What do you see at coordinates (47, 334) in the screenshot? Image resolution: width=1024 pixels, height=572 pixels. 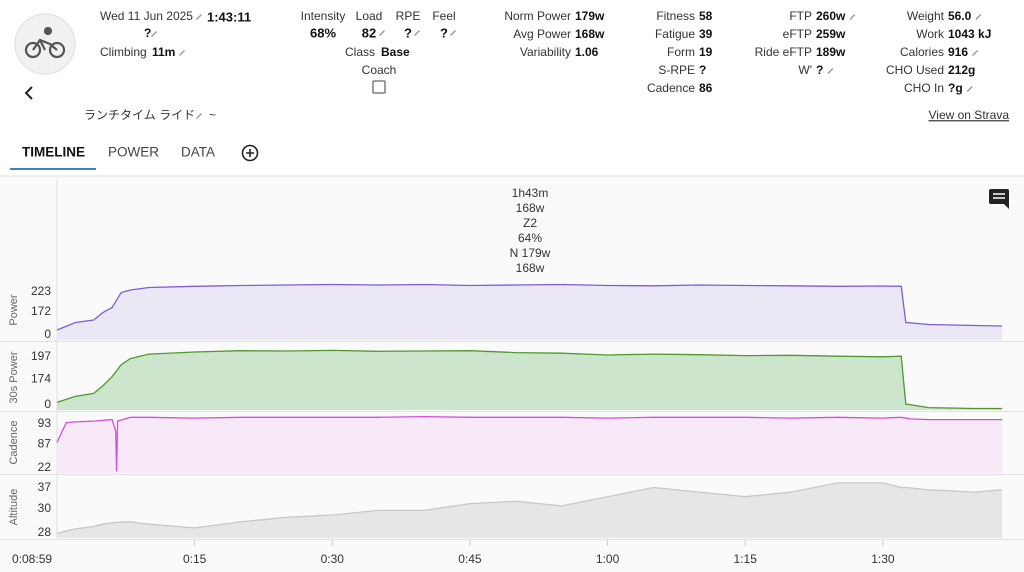 I see `panel-stat: 0` at bounding box center [47, 334].